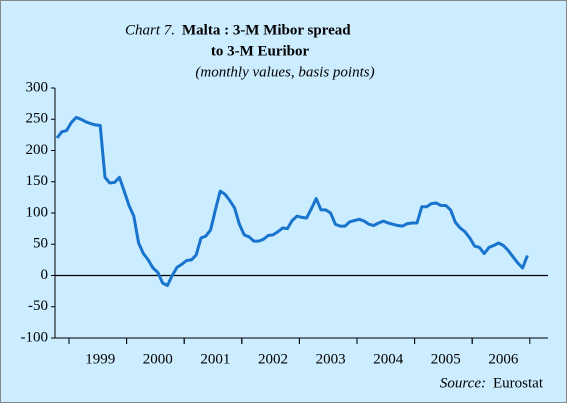 This screenshot has height=403, width=567. Describe the element at coordinates (40, 244) in the screenshot. I see `y-tick-label: 50` at that location.